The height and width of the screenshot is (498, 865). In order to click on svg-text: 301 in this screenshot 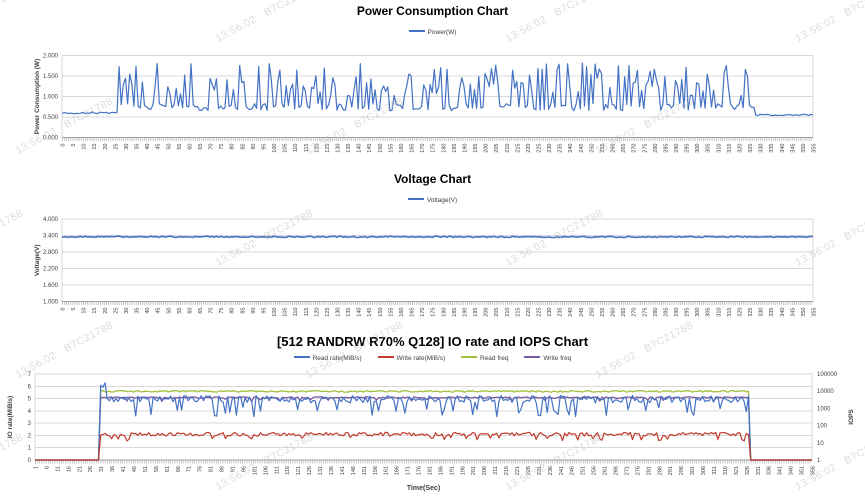, I will do `click(693, 470)`.